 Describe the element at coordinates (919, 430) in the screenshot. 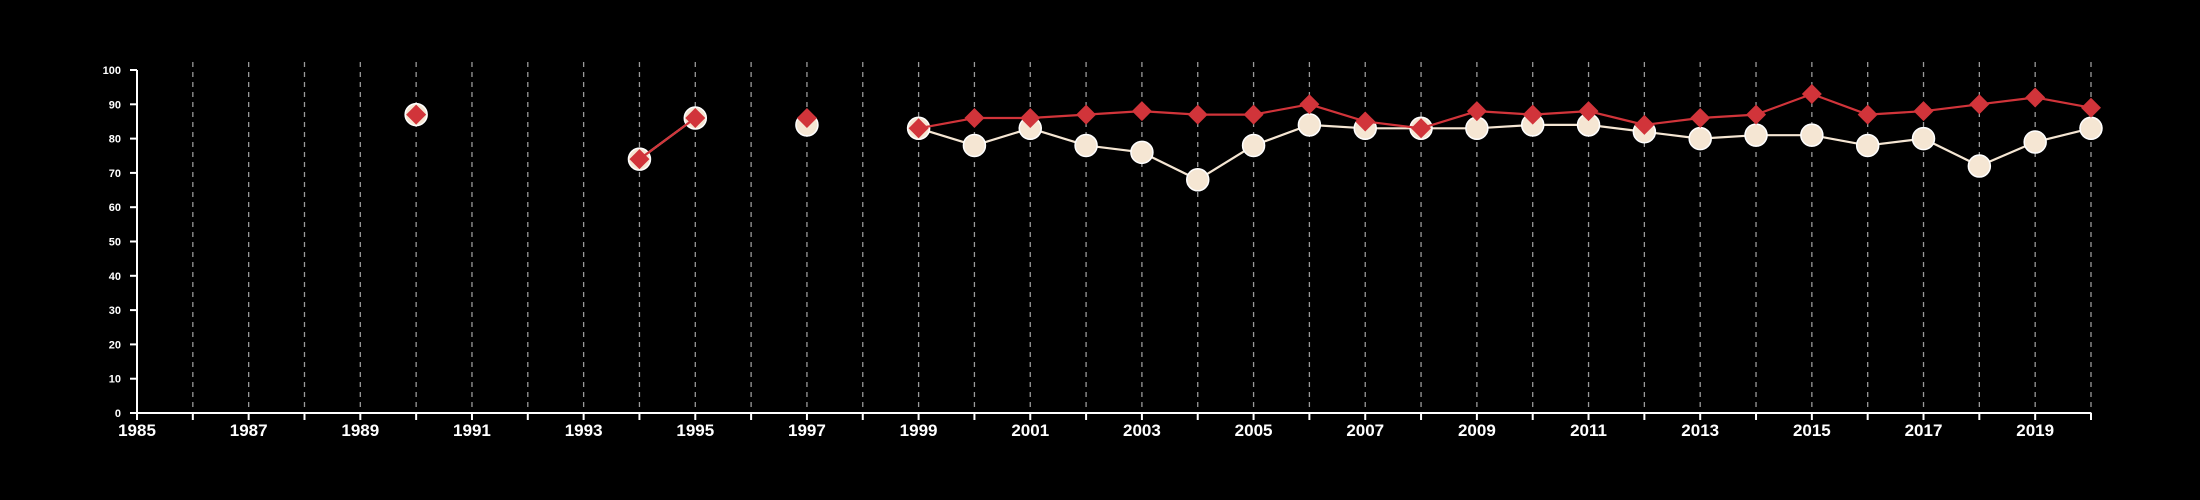

I see `x-tick-label: 1999` at that location.